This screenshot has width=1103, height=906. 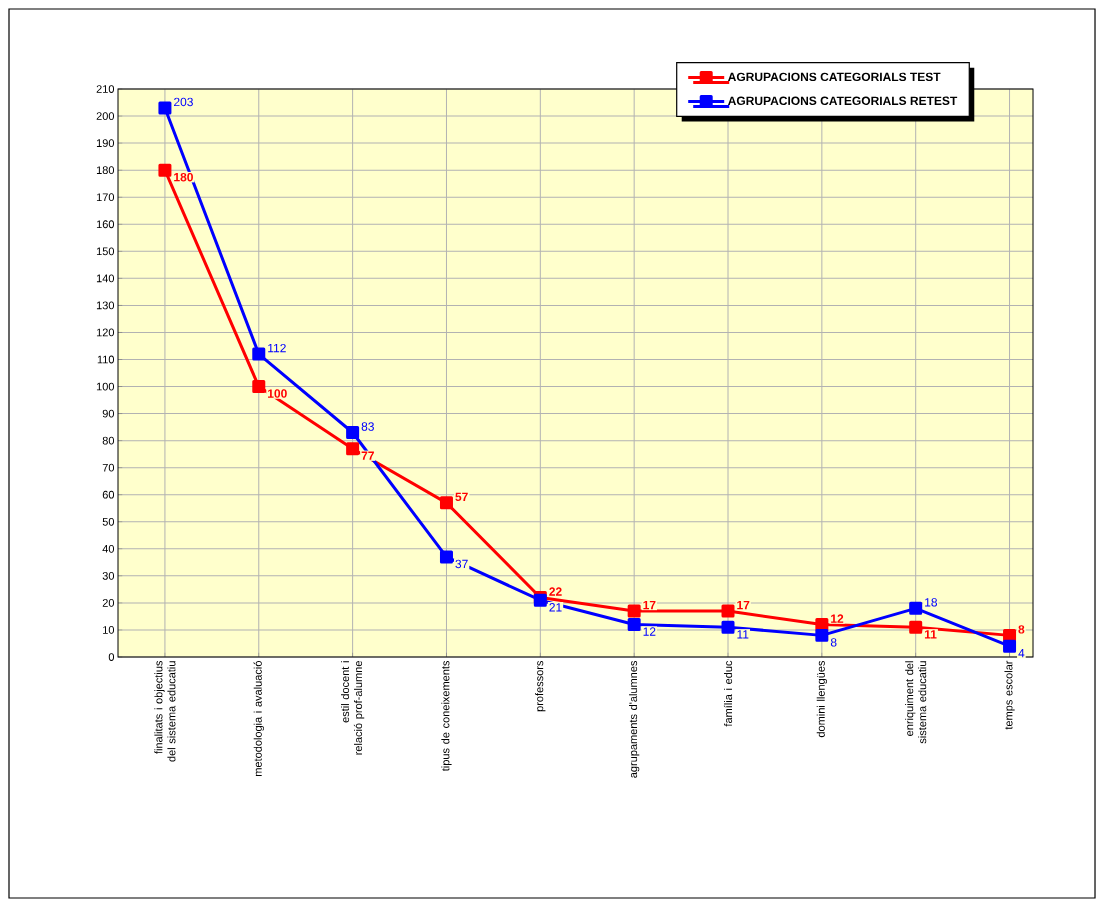 What do you see at coordinates (277, 348) in the screenshot?
I see `data-label: 112` at bounding box center [277, 348].